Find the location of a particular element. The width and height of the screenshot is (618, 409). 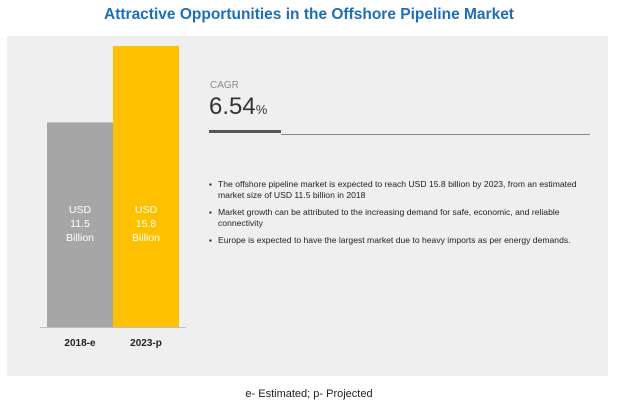

bar-2018-e is located at coordinates (80, 224).